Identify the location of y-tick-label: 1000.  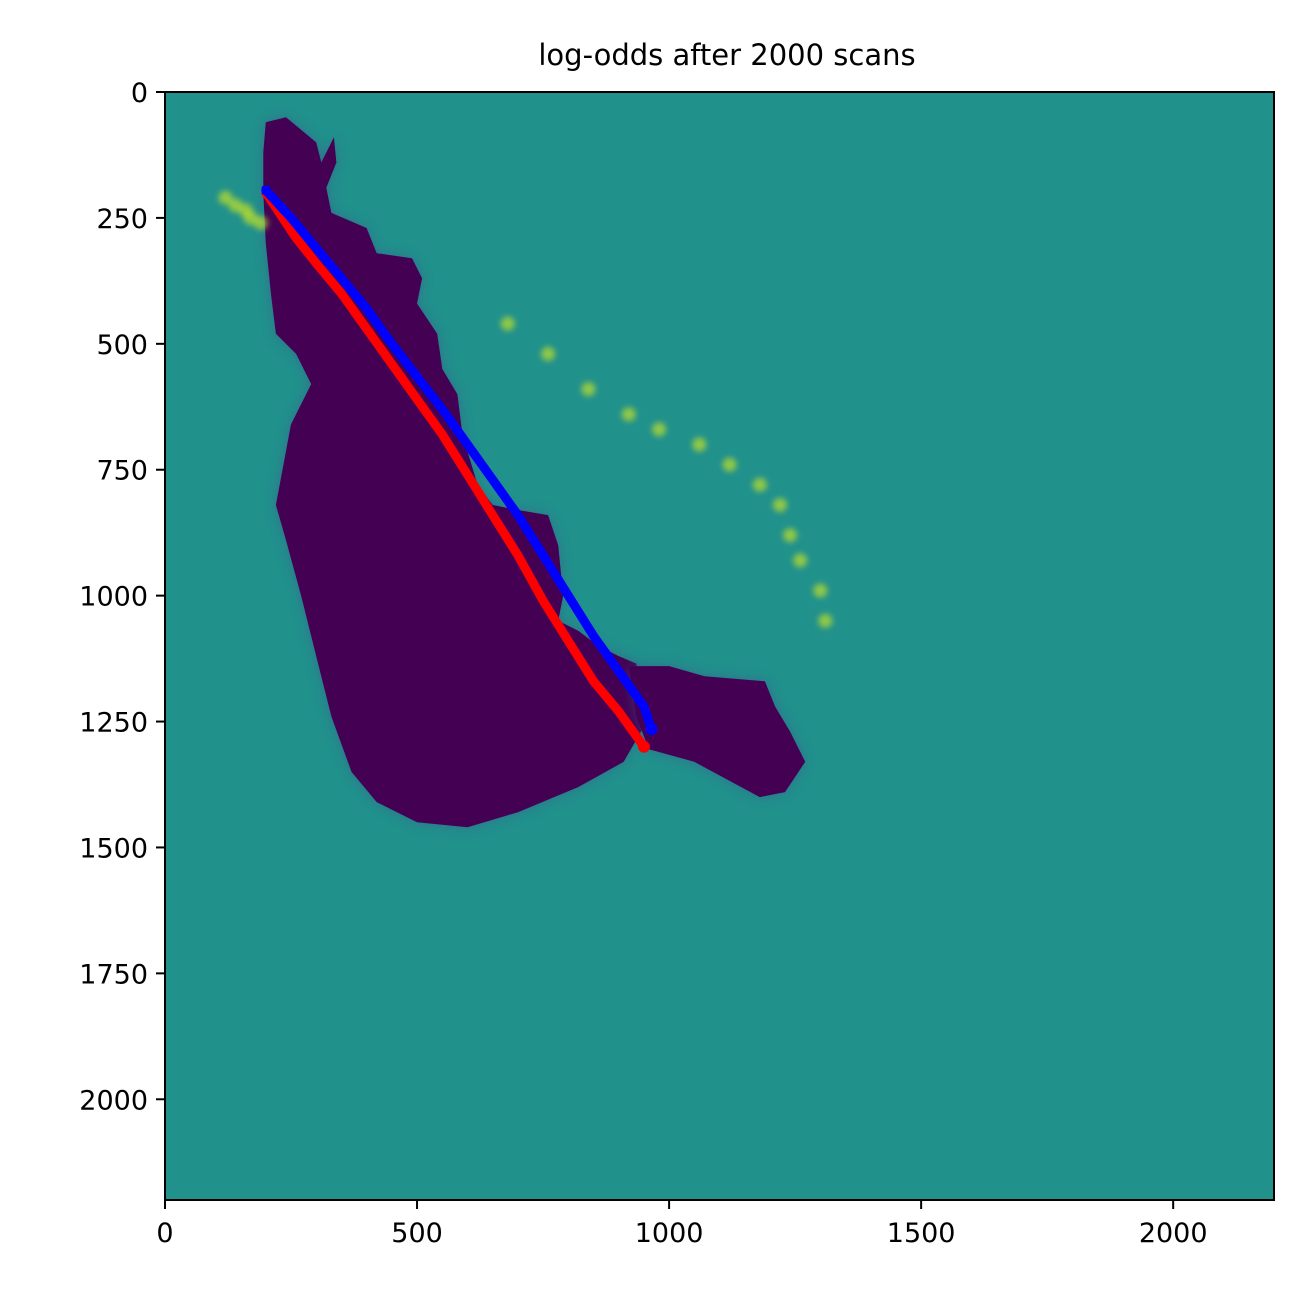
(113, 597).